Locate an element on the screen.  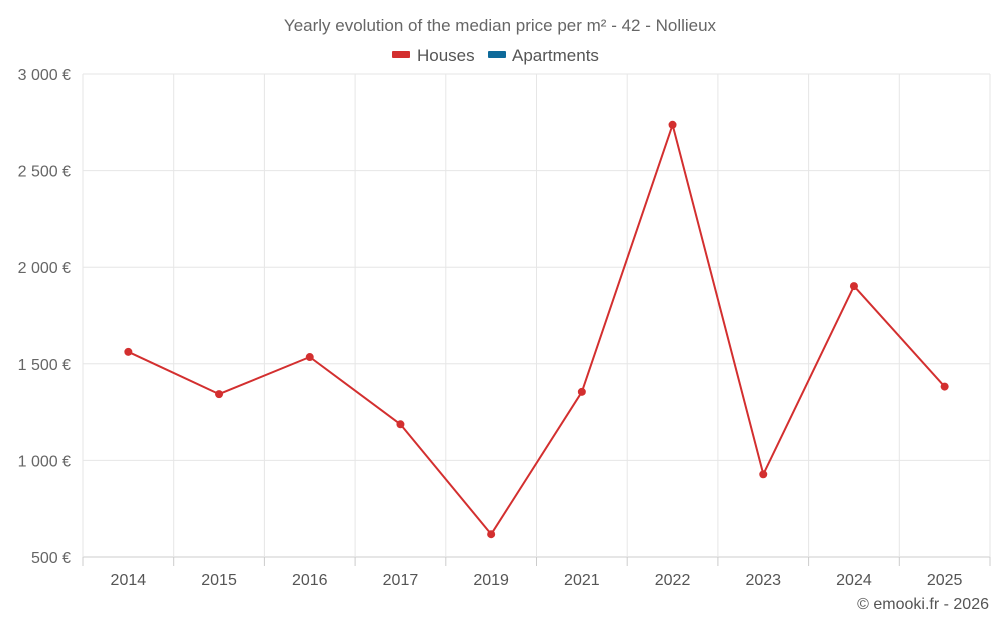
data-point-houses-2015 is located at coordinates (219, 394).